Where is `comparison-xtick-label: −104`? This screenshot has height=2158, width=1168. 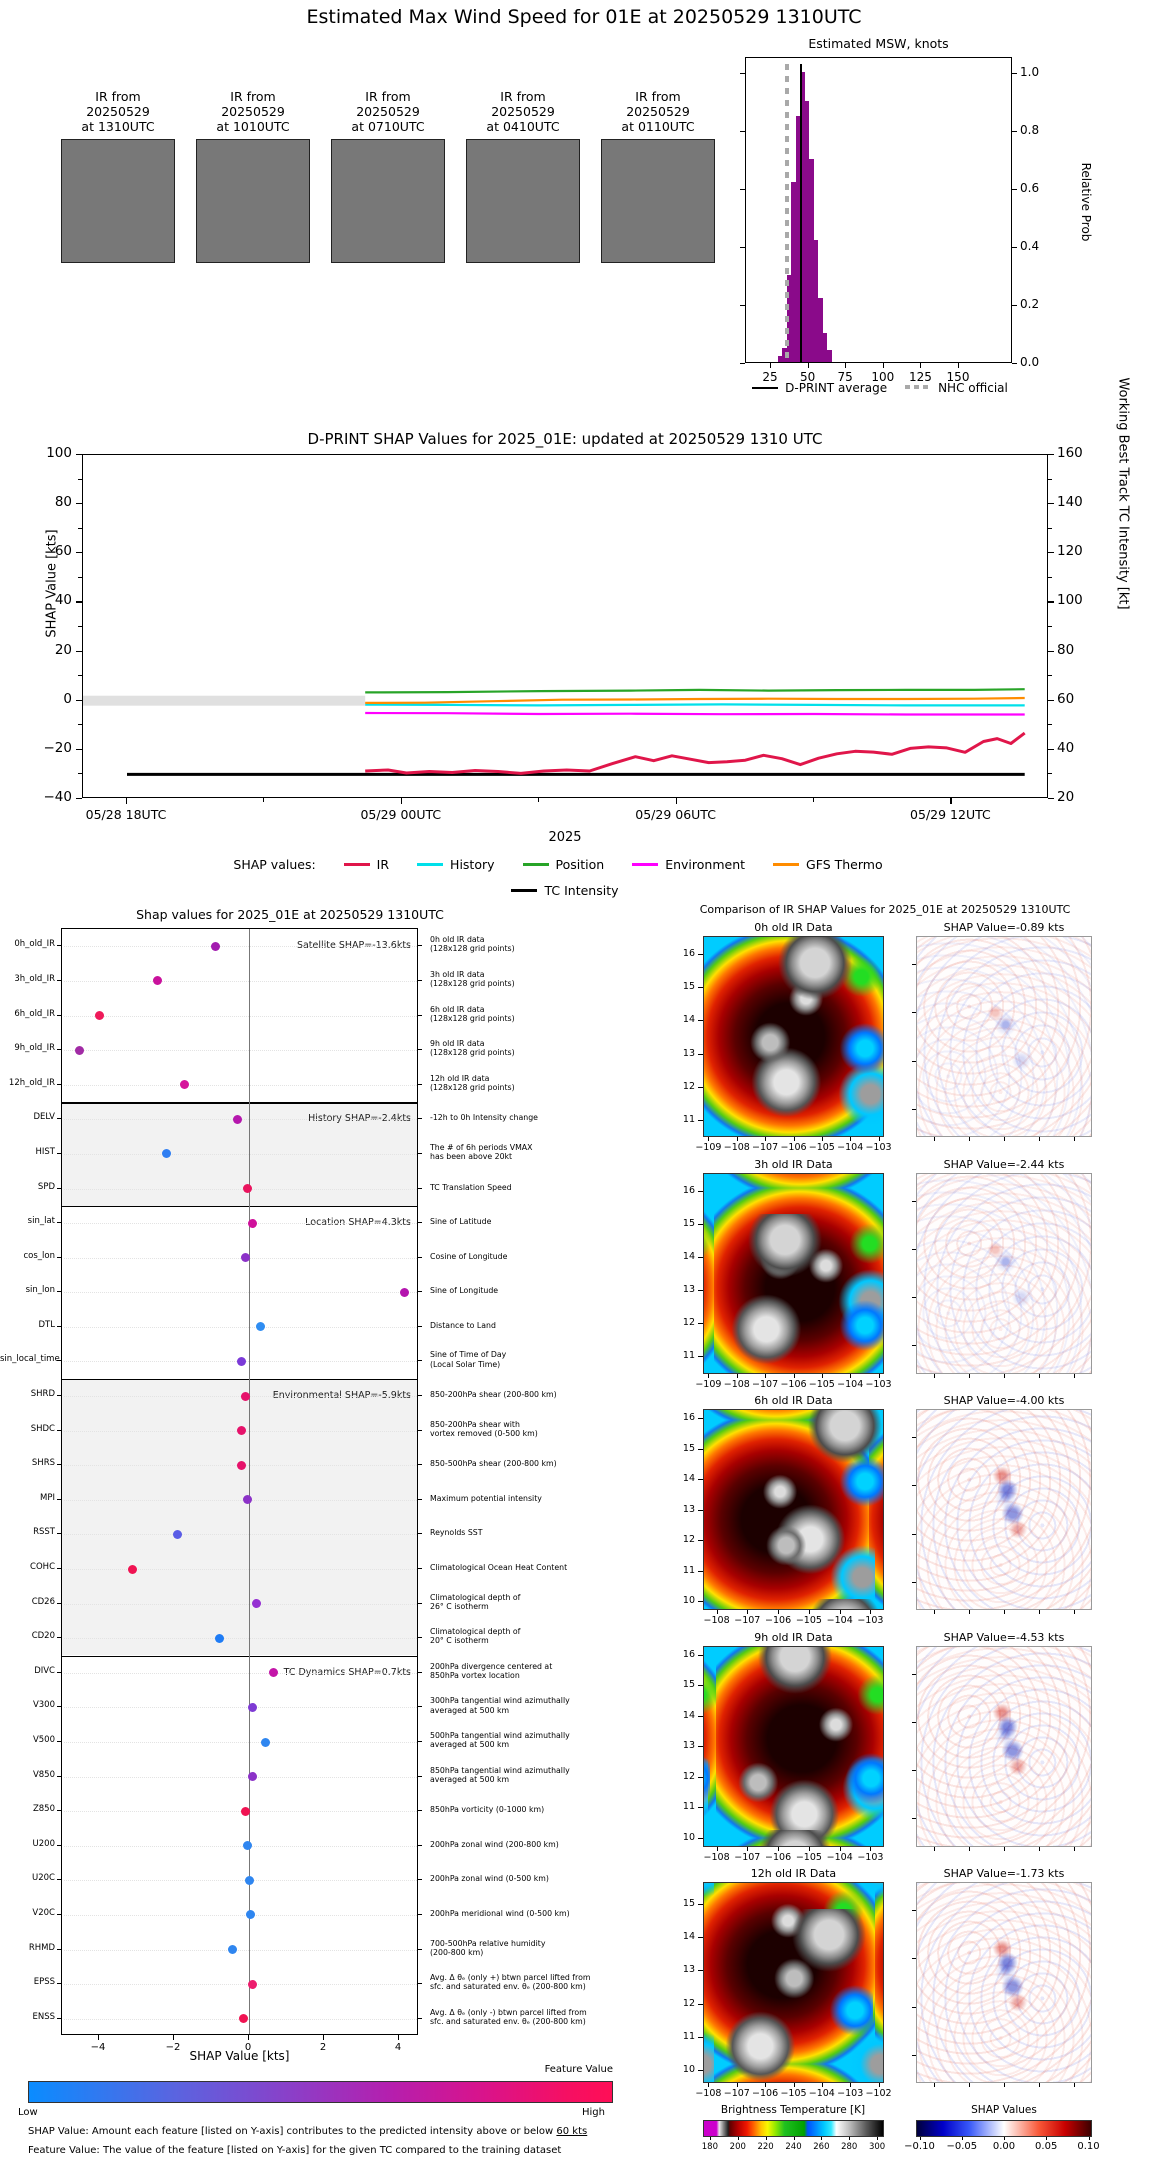
comparison-xtick-label: −104 is located at coordinates (821, 2093).